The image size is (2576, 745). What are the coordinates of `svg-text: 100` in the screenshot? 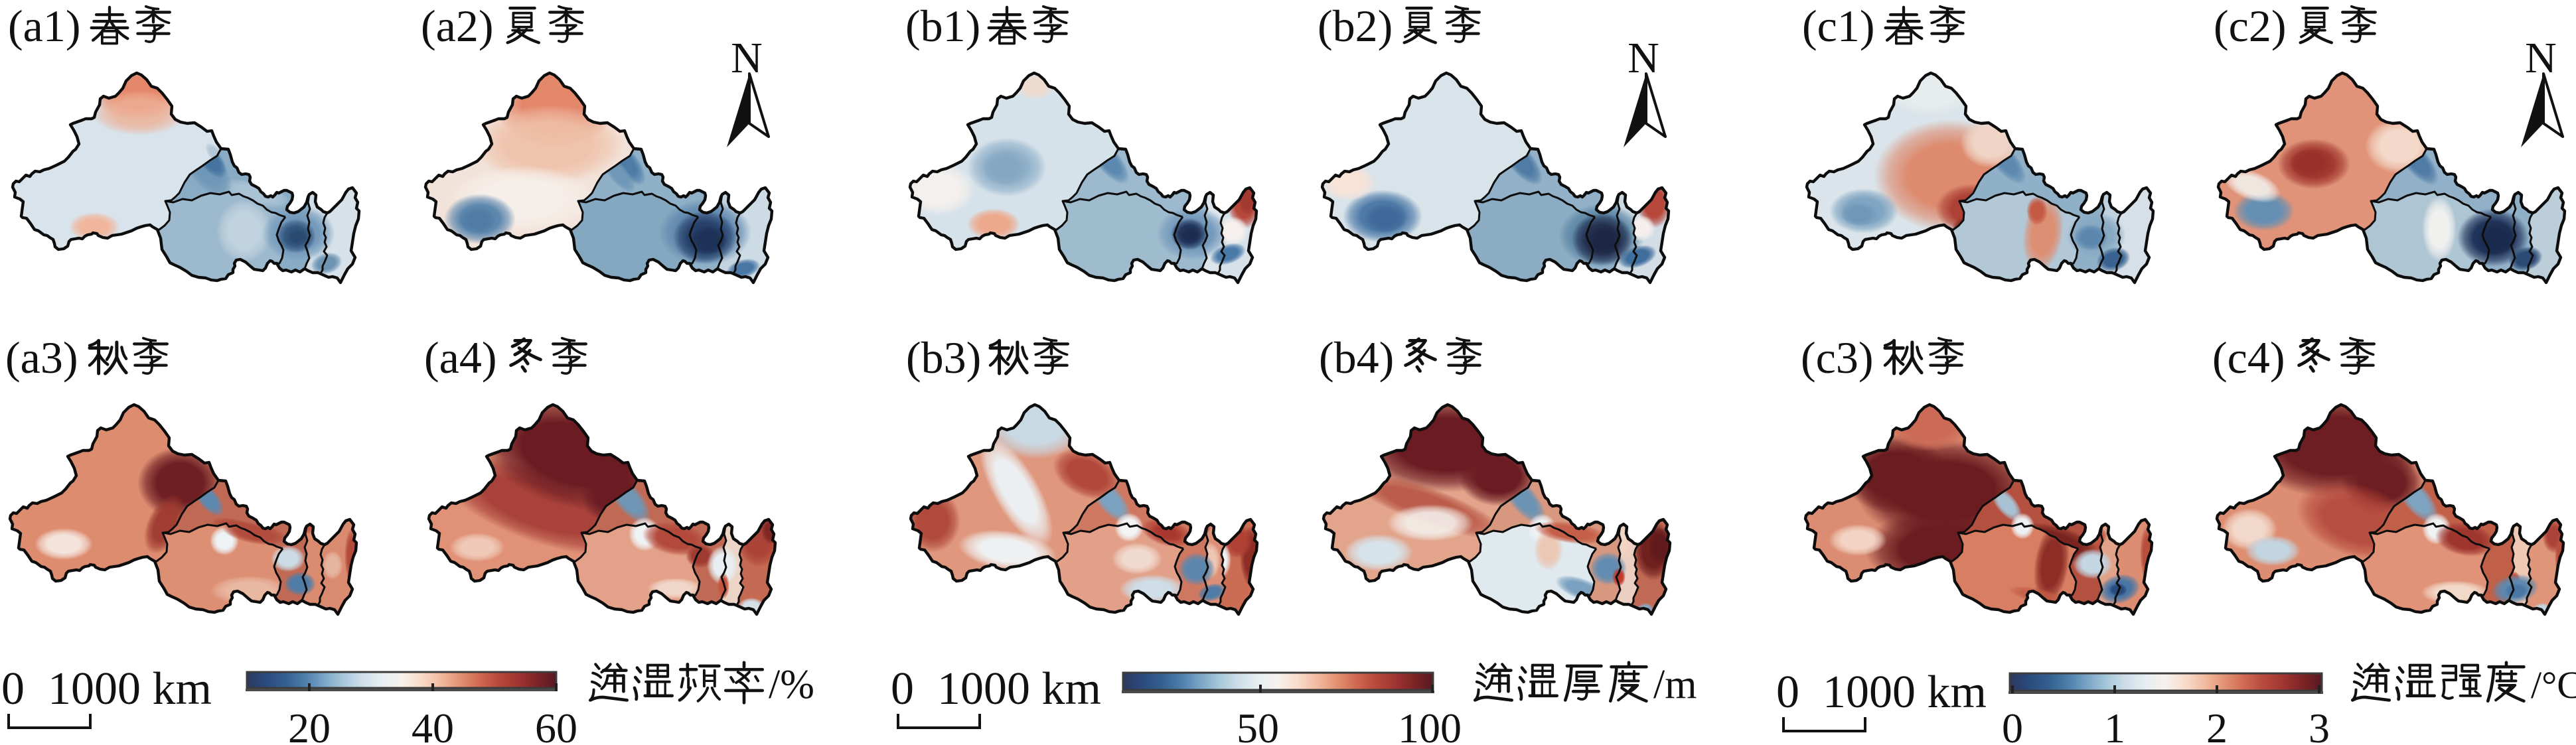 It's located at (1430, 725).